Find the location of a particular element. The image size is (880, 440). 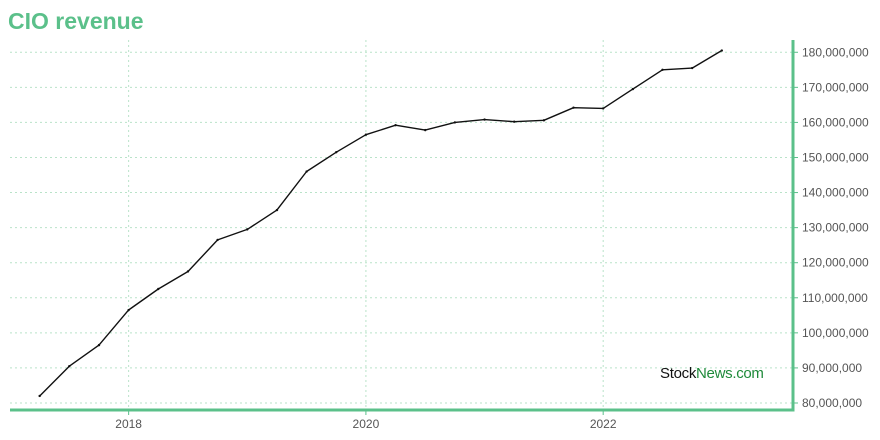

y-tick-label: 80,000,000 is located at coordinates (832, 403).